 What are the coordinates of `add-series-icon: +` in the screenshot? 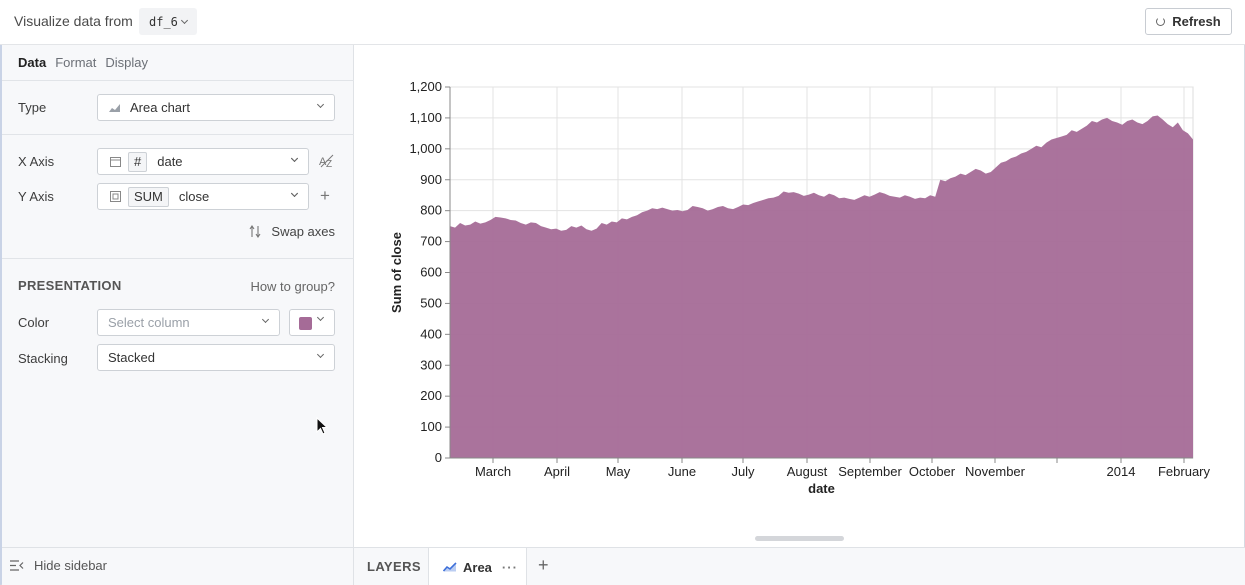 It's located at (325, 195).